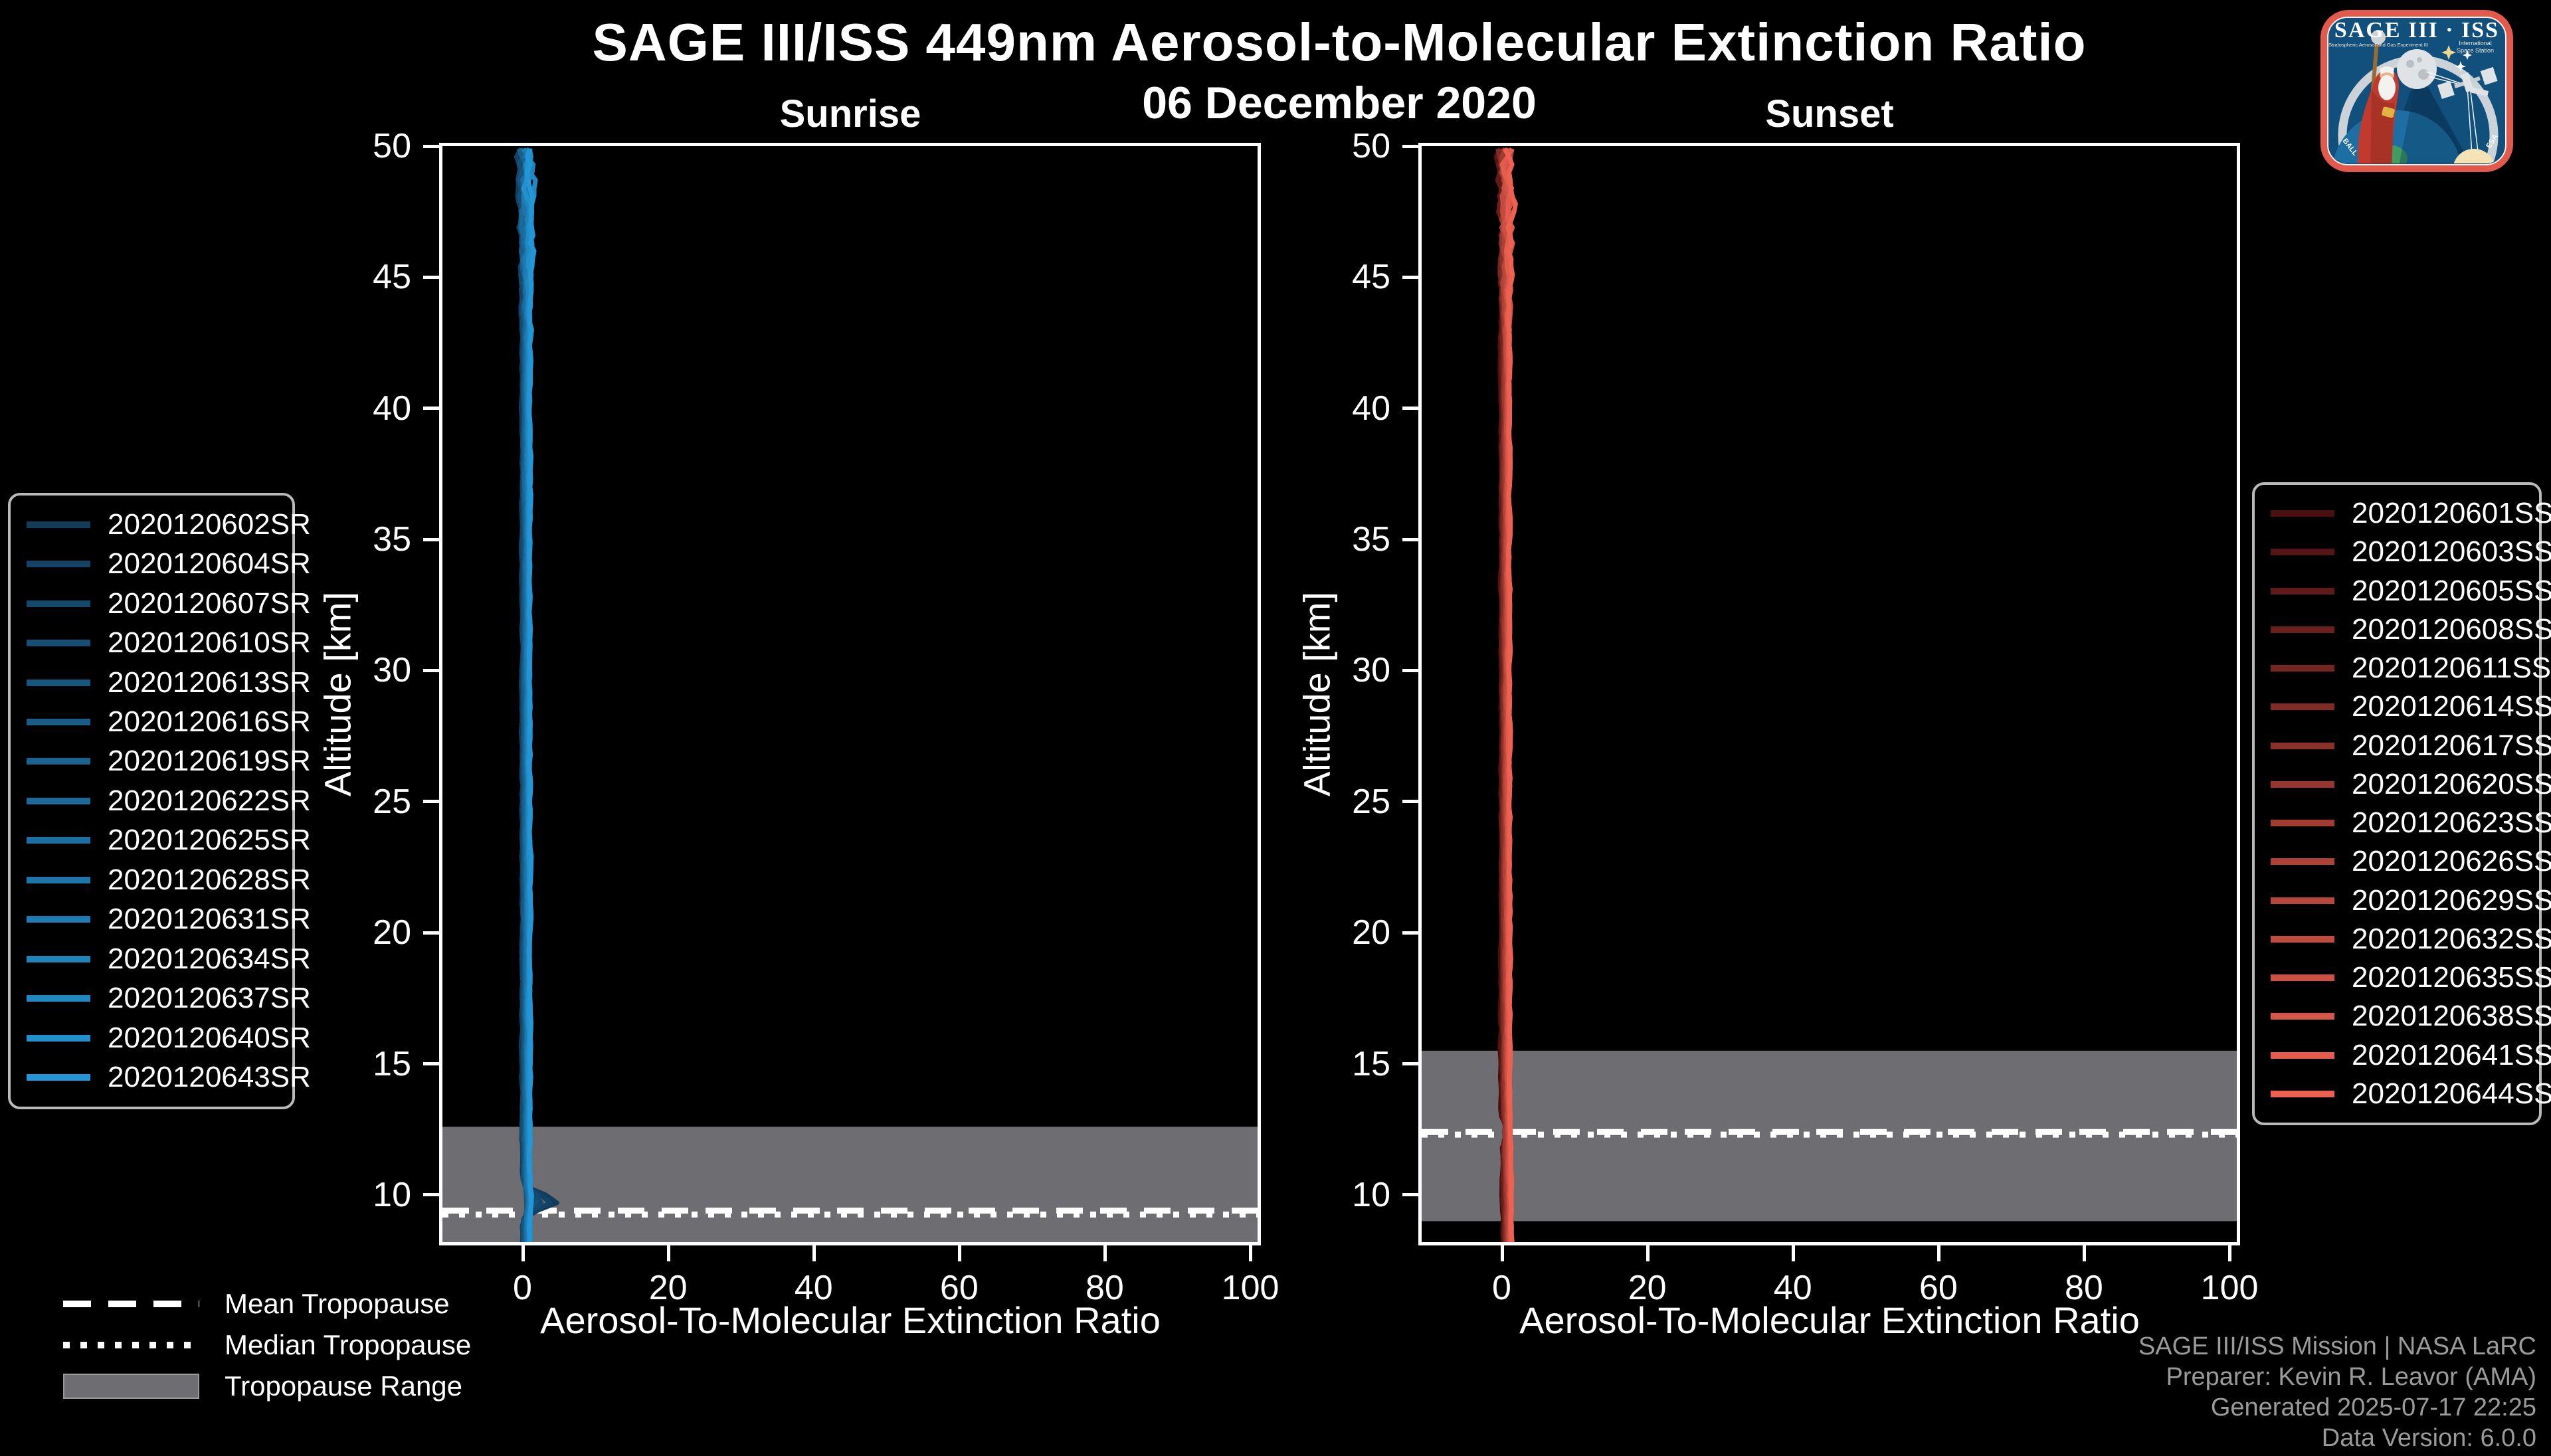 Image resolution: width=2551 pixels, height=1456 pixels. What do you see at coordinates (530, 694) in the screenshot?
I see `profile-line-2020120643SR` at bounding box center [530, 694].